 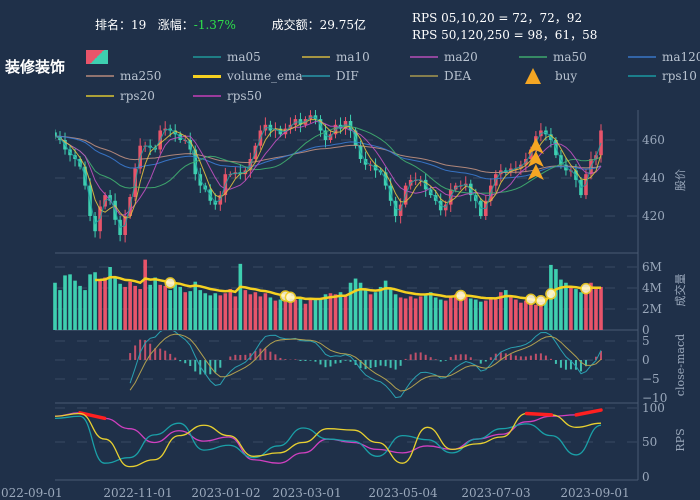 What do you see at coordinates (440, 76) in the screenshot?
I see `legend-item-DEA: DEA` at bounding box center [440, 76].